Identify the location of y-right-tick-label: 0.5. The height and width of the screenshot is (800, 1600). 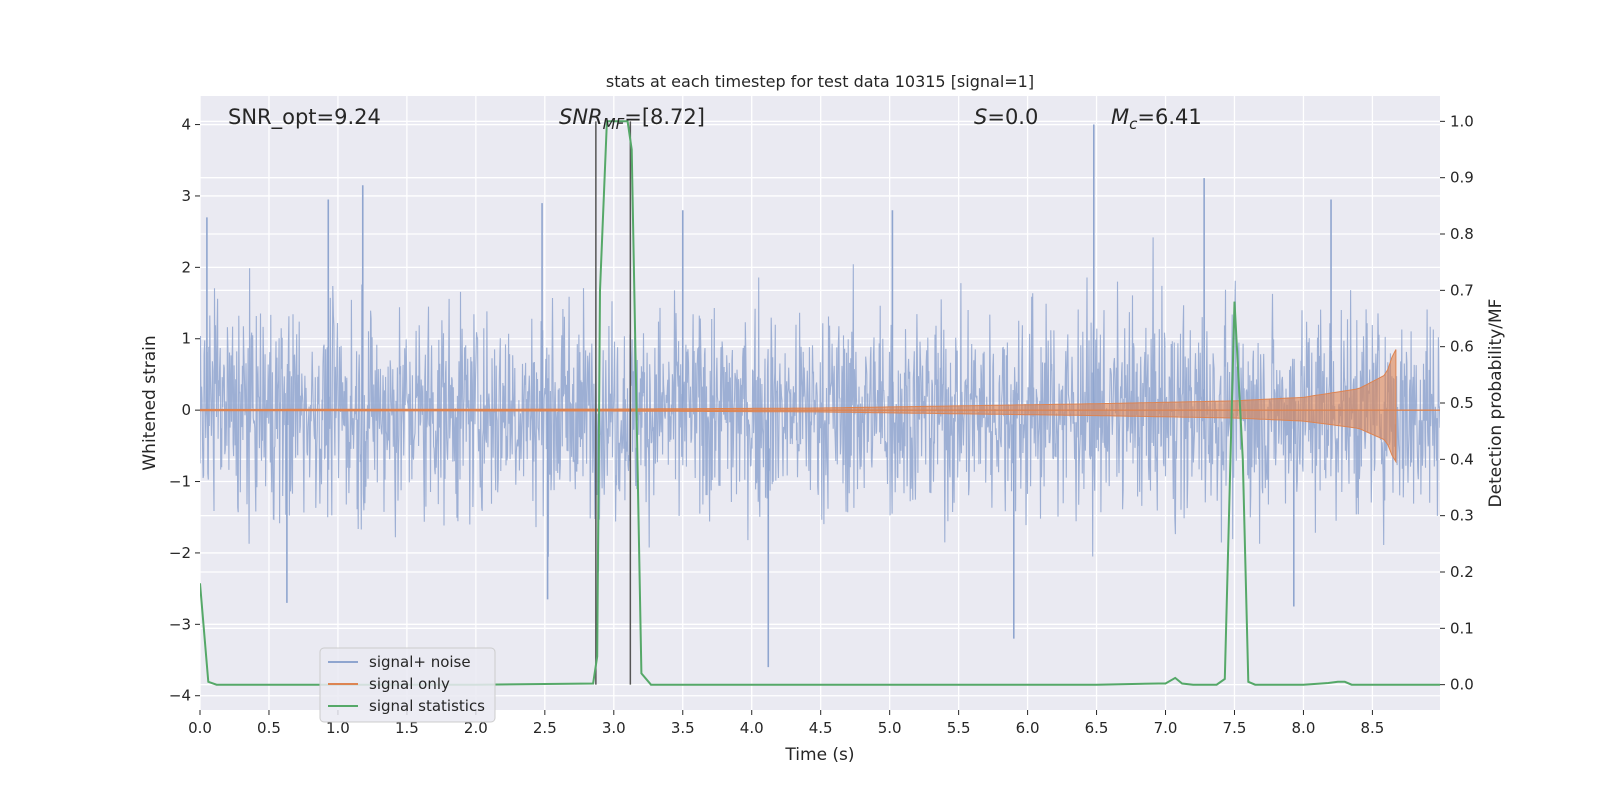
(1462, 403).